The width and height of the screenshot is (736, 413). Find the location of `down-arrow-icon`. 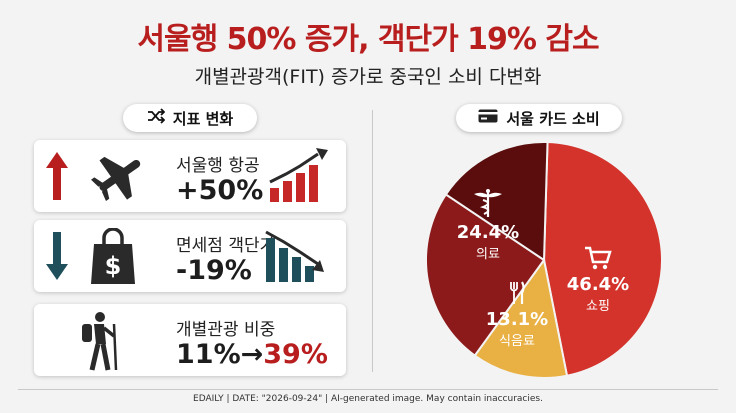

down-arrow-icon is located at coordinates (57, 258).